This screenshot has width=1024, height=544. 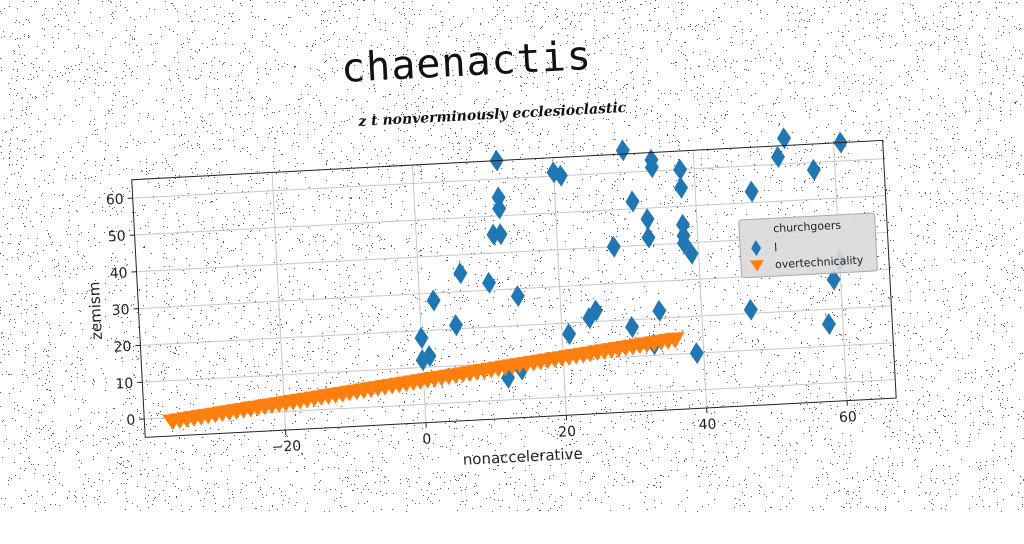 What do you see at coordinates (122, 347) in the screenshot?
I see `y-tick-label: 20` at bounding box center [122, 347].